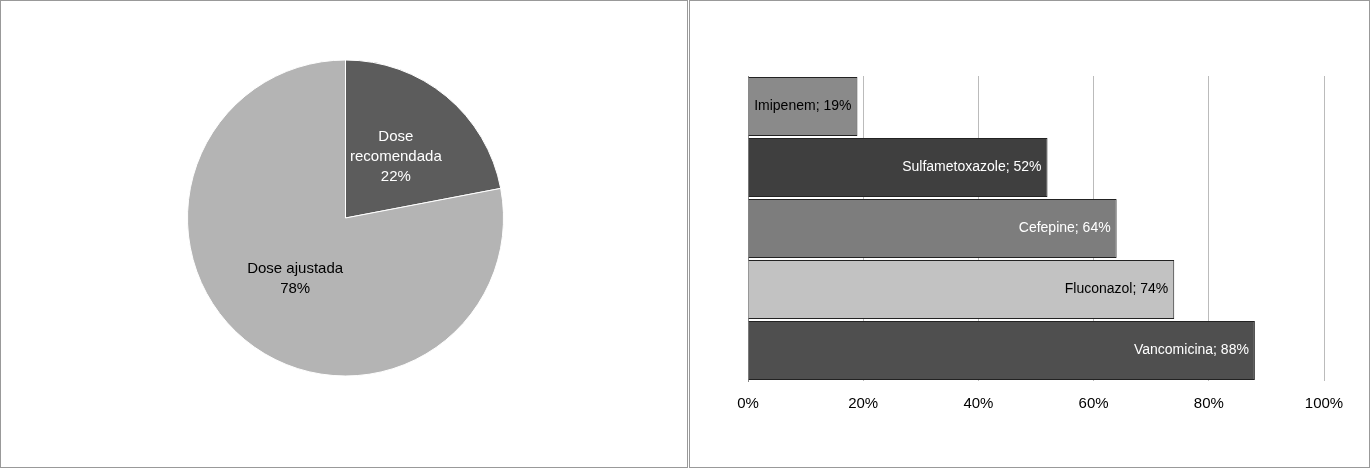 Image resolution: width=1370 pixels, height=468 pixels. I want to click on x-tick-label: 60%, so click(1093, 403).